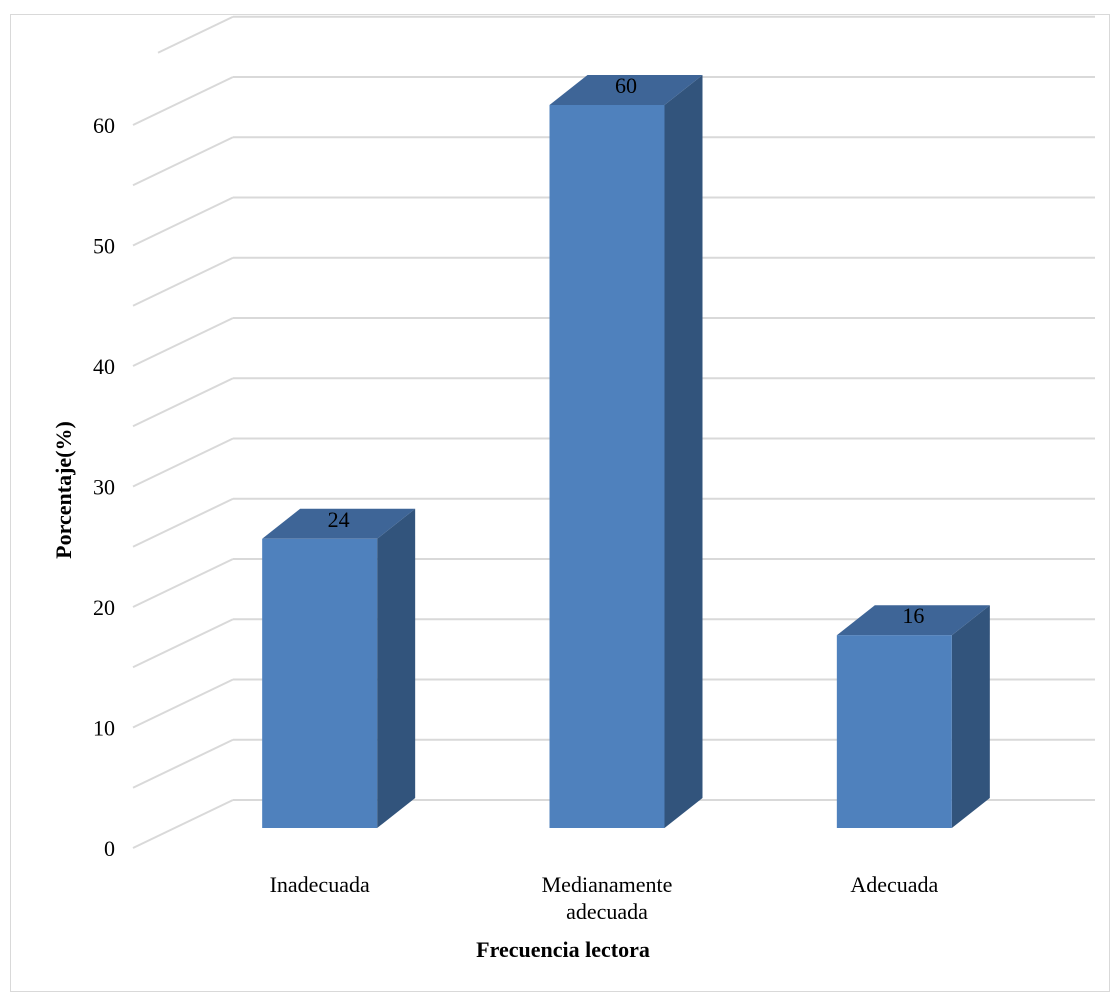 Image resolution: width=1117 pixels, height=998 pixels. I want to click on x-category-label: Medianamente adecuada, so click(607, 898).